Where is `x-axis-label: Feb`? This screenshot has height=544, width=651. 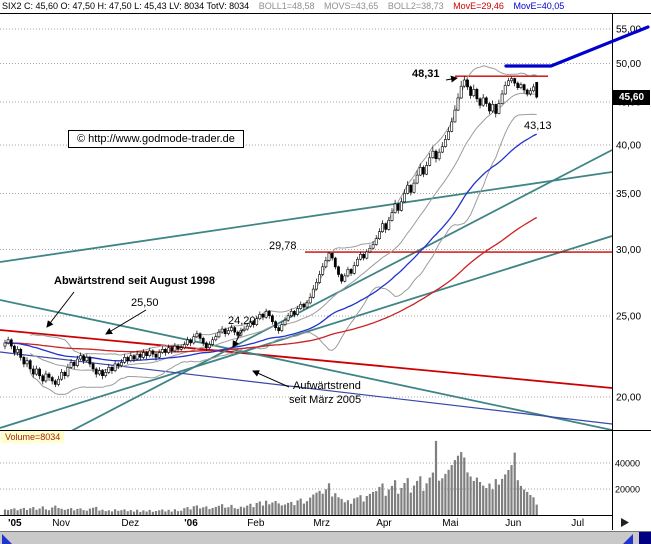
x-axis-label: Feb is located at coordinates (256, 523).